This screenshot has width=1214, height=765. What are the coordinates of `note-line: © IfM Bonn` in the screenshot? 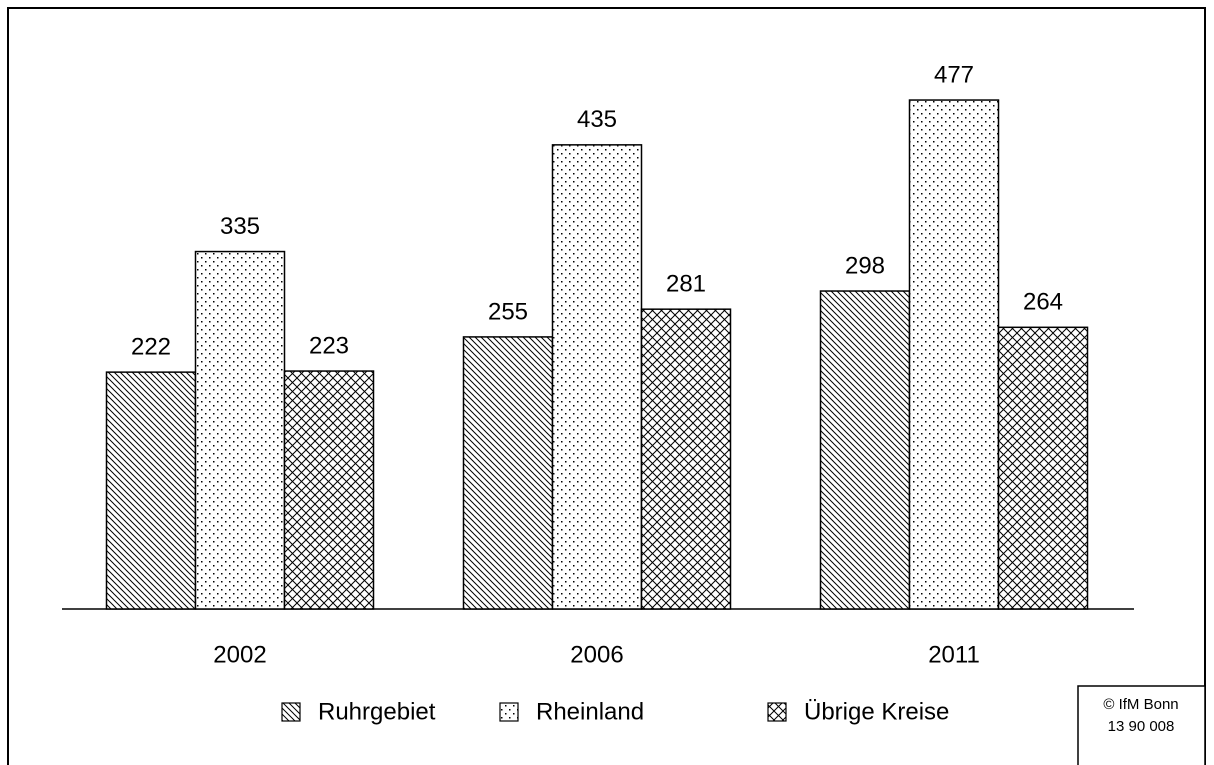 It's located at (1140, 704).